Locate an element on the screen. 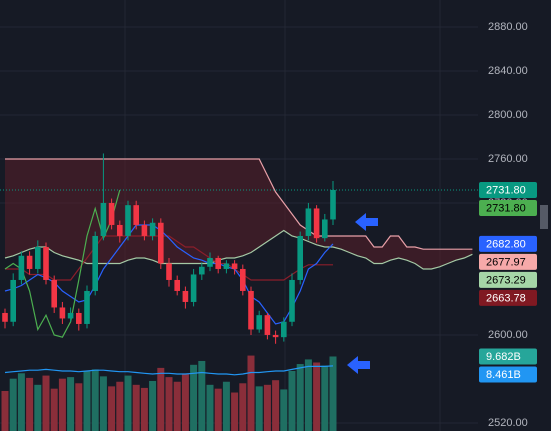 The height and width of the screenshot is (431, 551). price-label: 2673.29 is located at coordinates (506, 280).